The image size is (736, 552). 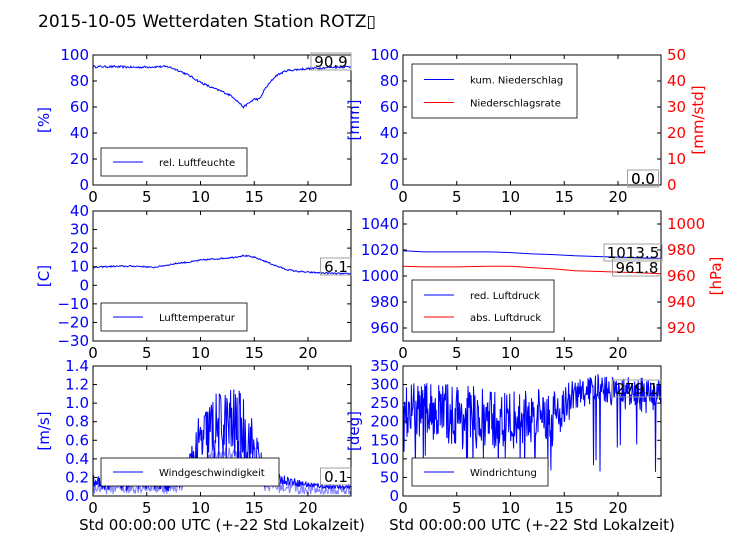 What do you see at coordinates (681, 302) in the screenshot?
I see `y-right-tick-label: 940` at bounding box center [681, 302].